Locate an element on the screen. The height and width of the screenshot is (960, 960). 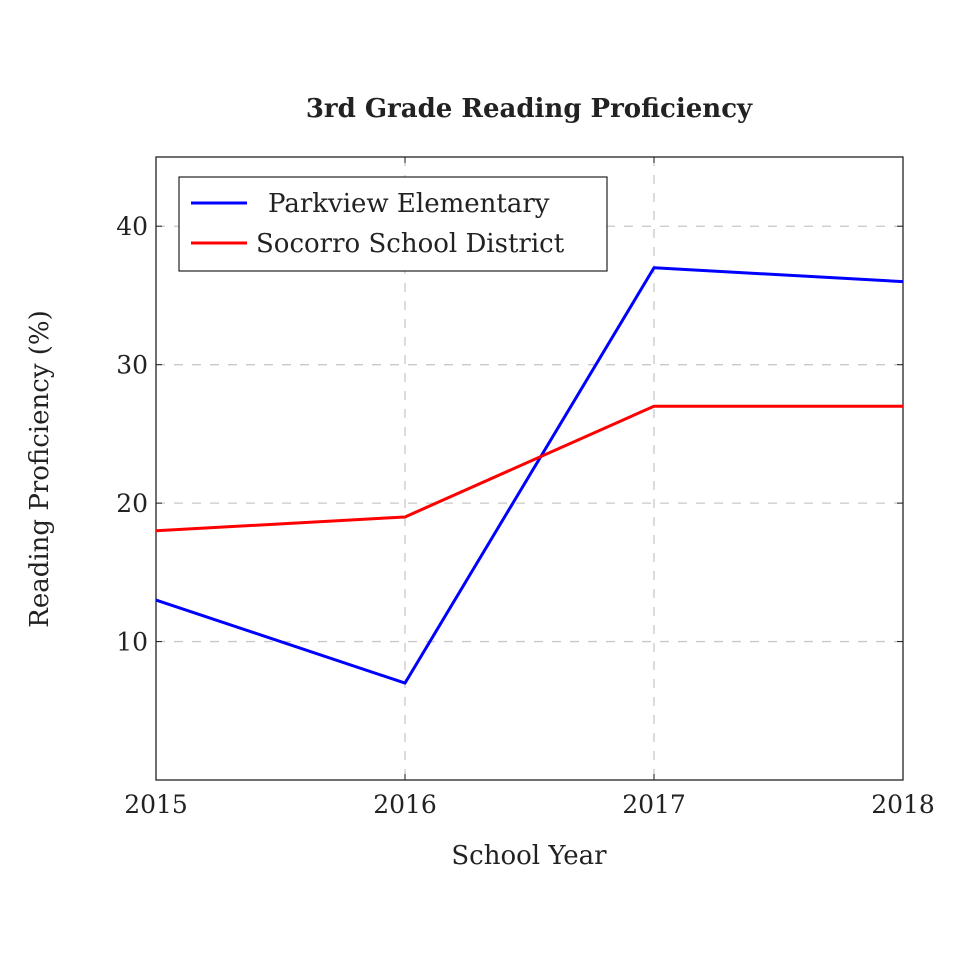
y-tick-label: 40 is located at coordinates (132, 226).